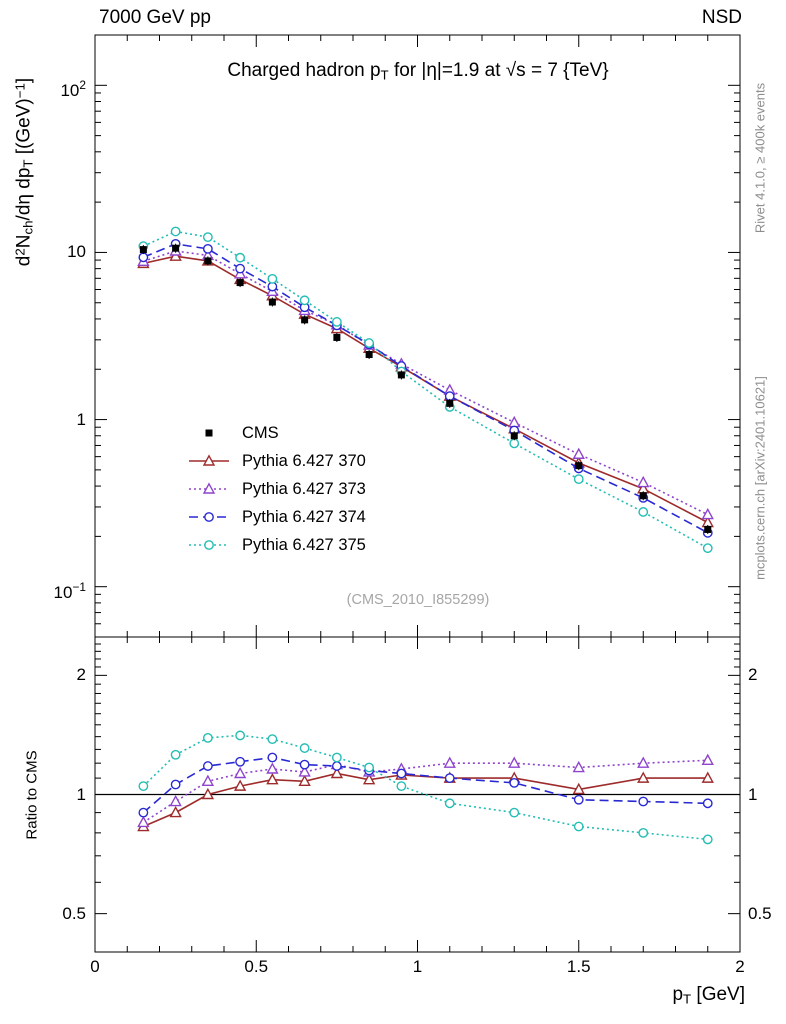 Image resolution: width=786 pixels, height=1024 pixels. What do you see at coordinates (687, 999) in the screenshot?
I see `x-axis-title-subscript: T` at bounding box center [687, 999].